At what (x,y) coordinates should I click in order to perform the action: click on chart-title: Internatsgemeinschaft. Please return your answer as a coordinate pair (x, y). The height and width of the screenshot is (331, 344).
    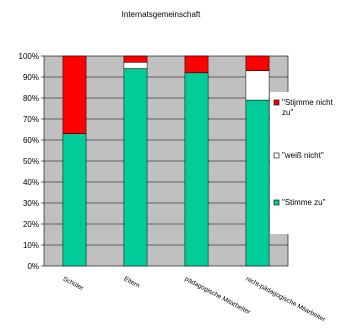
    Looking at the image, I should click on (161, 14).